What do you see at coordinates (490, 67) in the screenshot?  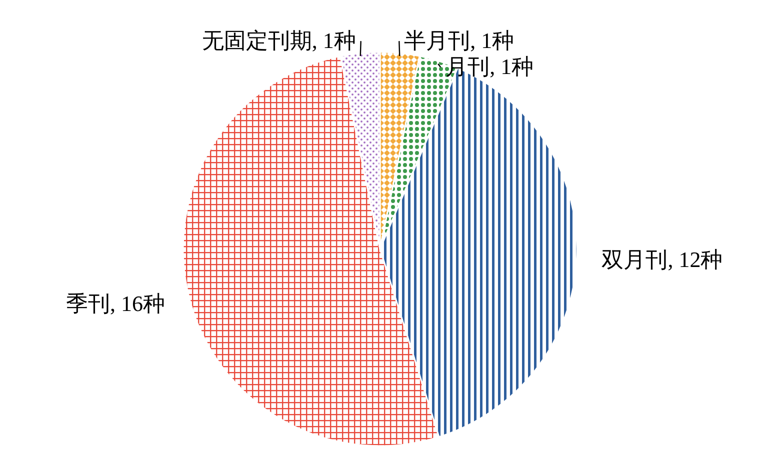 I see `slice-label: 月刊, 1种` at bounding box center [490, 67].